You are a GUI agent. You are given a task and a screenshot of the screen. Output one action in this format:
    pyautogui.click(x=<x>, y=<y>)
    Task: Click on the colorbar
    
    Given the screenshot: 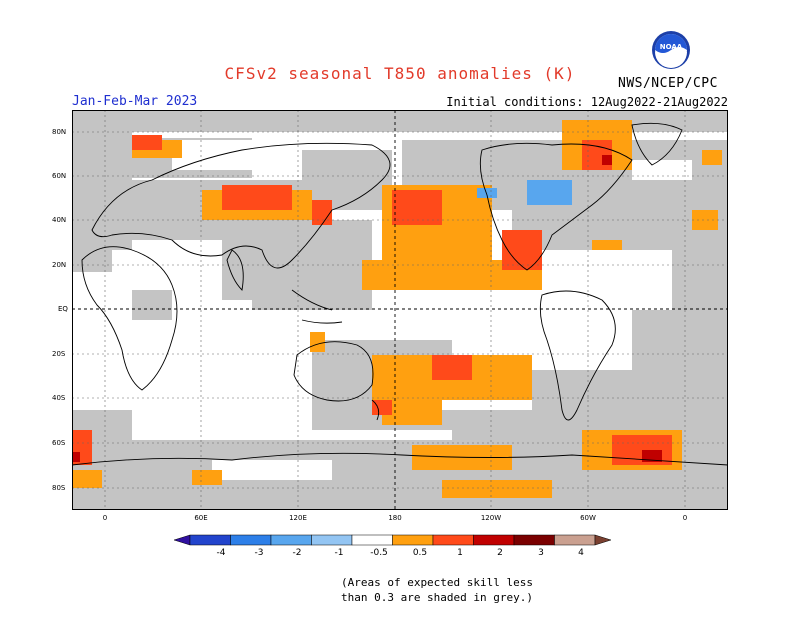 What is the action you would take?
    pyautogui.click(x=392, y=540)
    